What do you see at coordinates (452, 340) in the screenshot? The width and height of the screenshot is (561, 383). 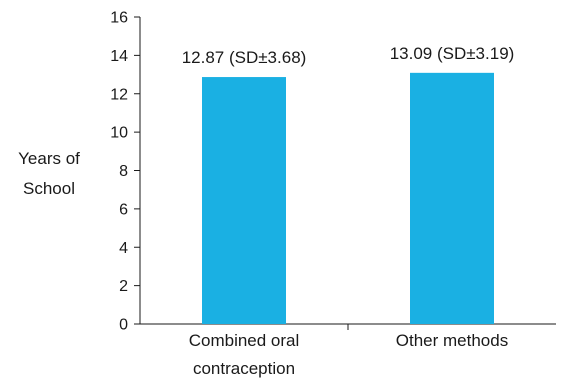 I see `category-label: Other methods` at bounding box center [452, 340].